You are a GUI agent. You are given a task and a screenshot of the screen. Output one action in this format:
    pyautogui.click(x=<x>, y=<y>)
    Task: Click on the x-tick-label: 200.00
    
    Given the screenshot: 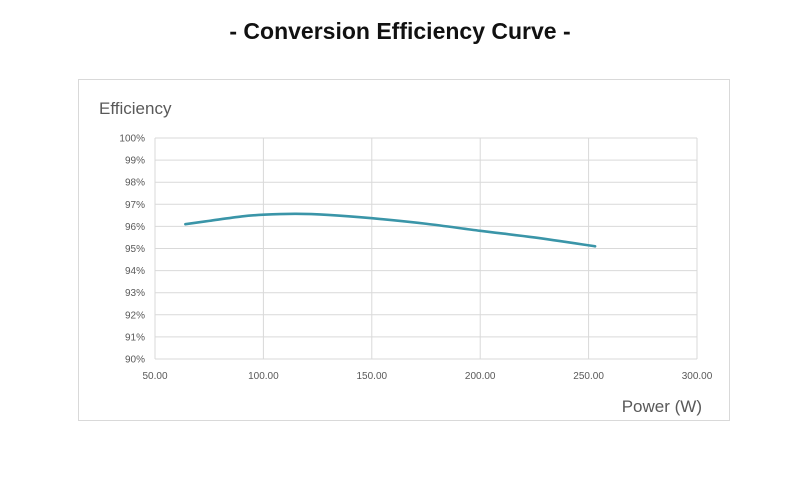 What is the action you would take?
    pyautogui.click(x=480, y=376)
    